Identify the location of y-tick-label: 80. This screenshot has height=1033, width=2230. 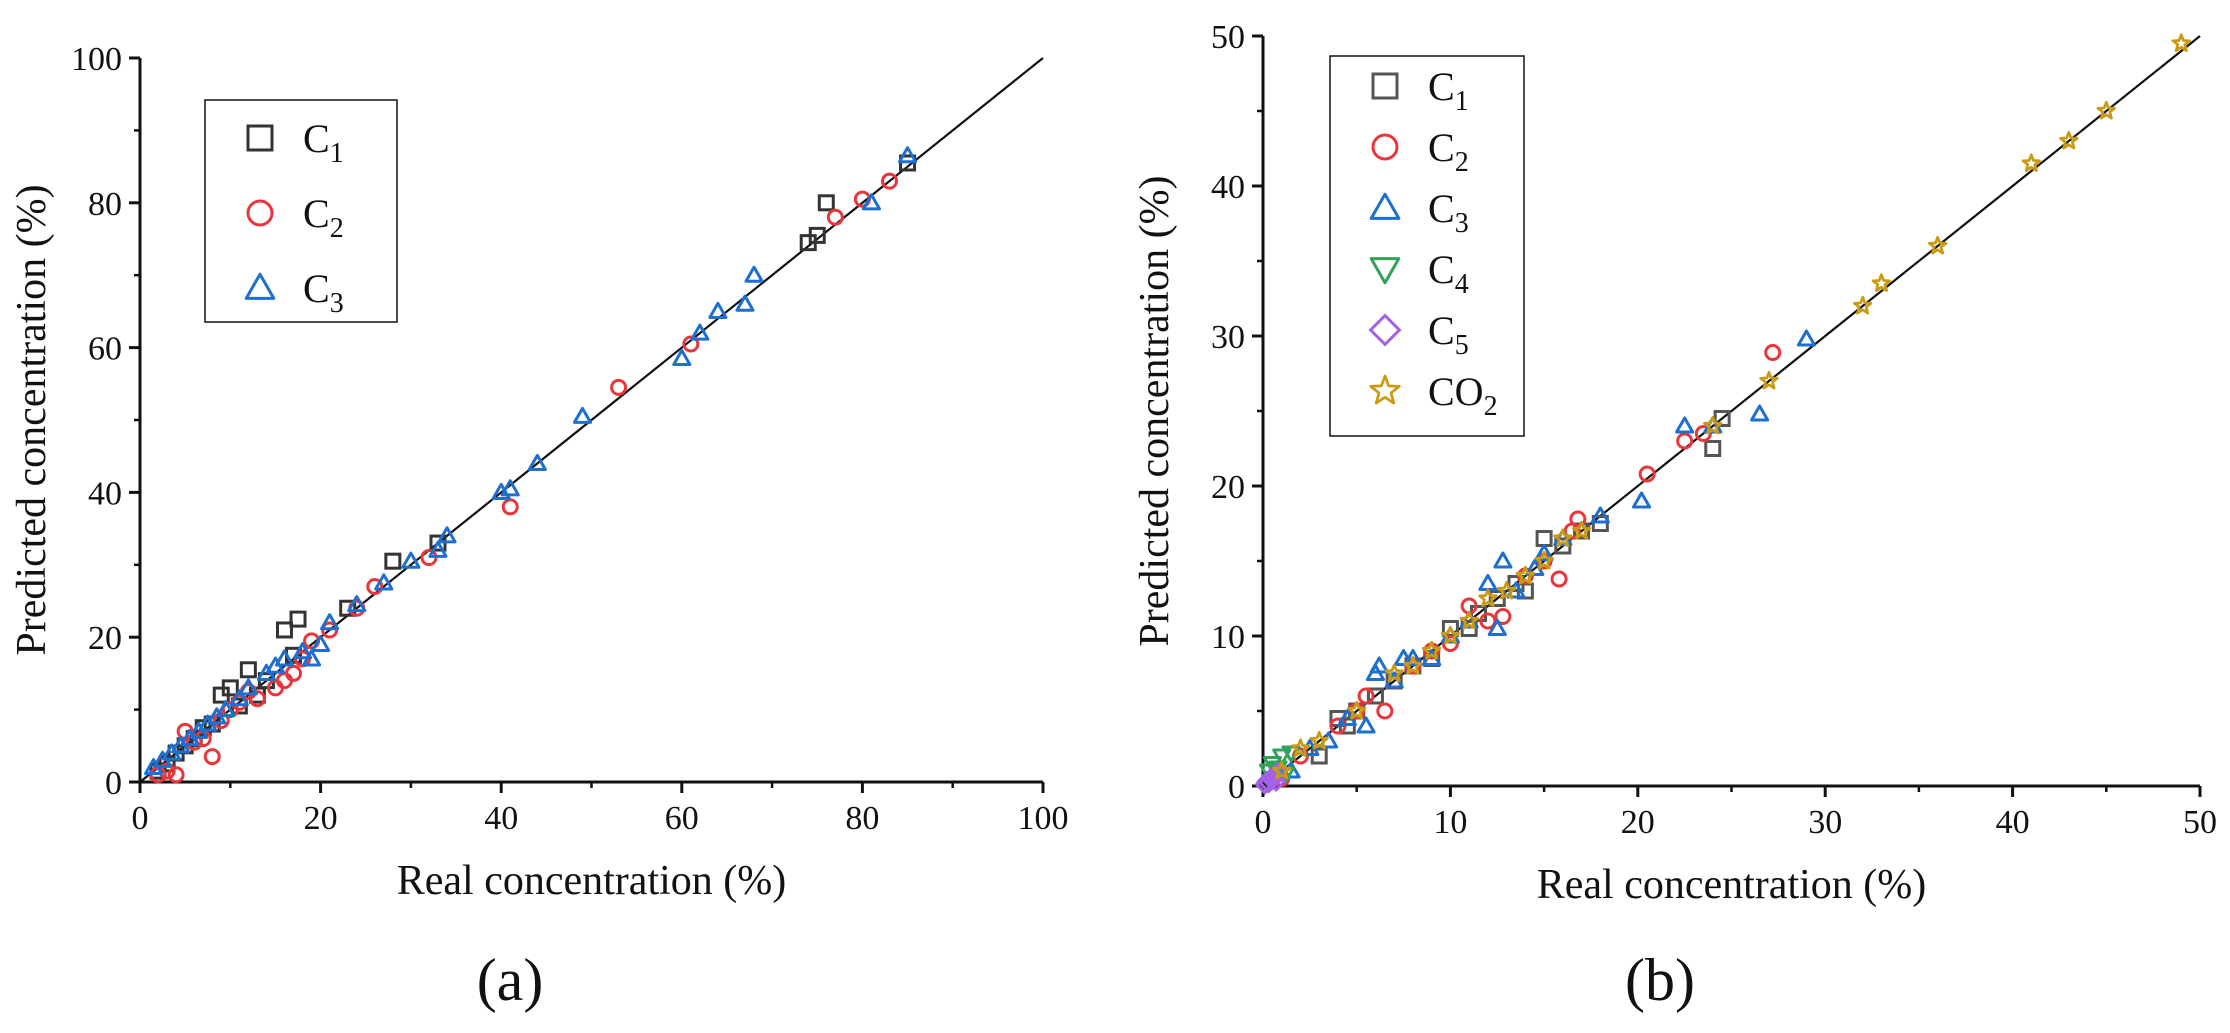
(105, 204).